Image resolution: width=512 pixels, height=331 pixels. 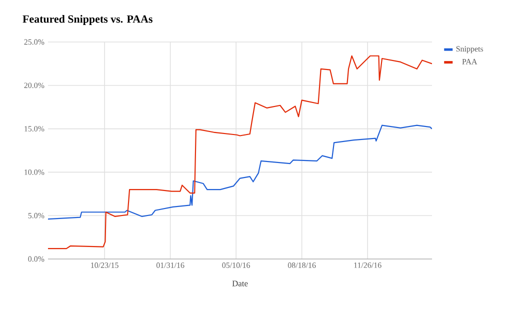 What do you see at coordinates (240, 283) in the screenshot?
I see `x-axis-title: Date` at bounding box center [240, 283].